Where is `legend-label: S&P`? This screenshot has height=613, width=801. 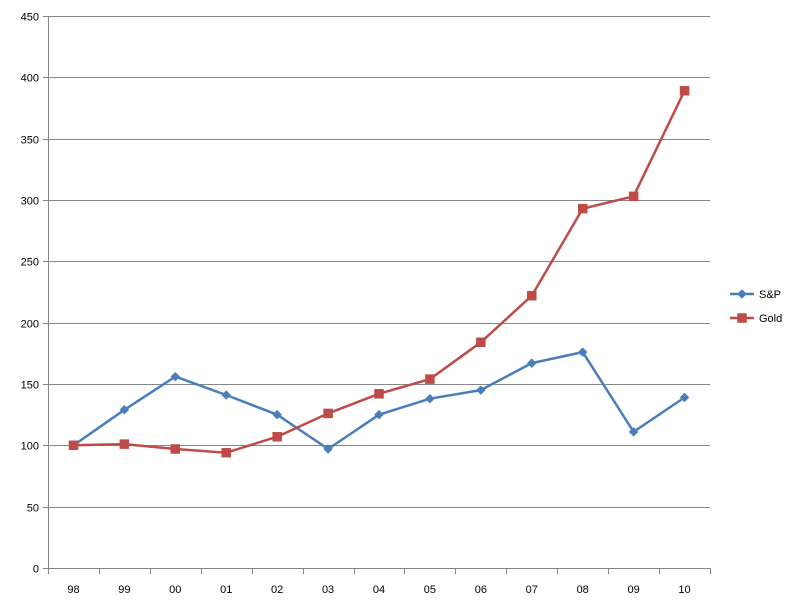 legend-label: S&P is located at coordinates (770, 295).